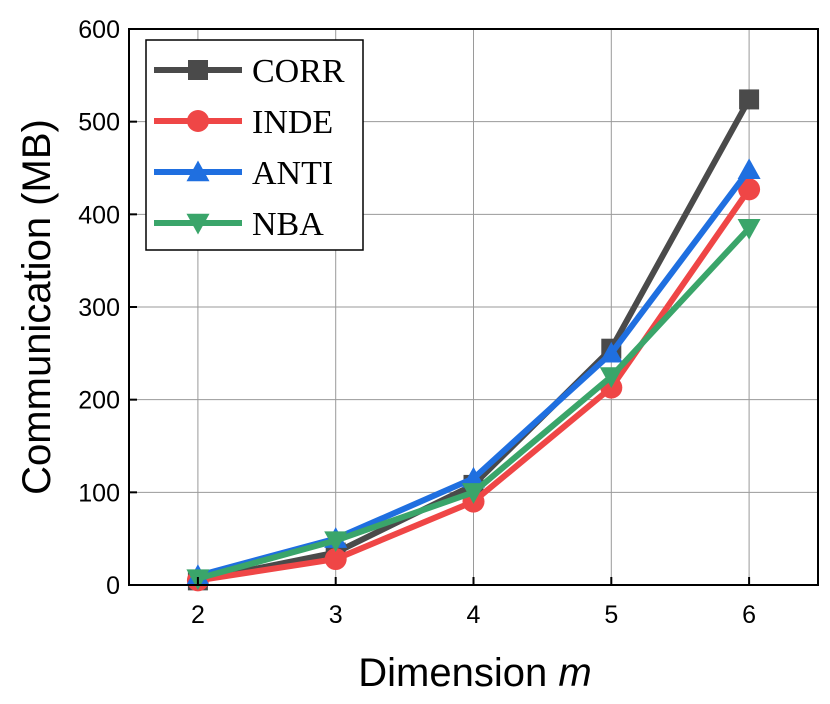 The image size is (830, 704). Describe the element at coordinates (99, 215) in the screenshot. I see `y-tick-label: 400` at that location.